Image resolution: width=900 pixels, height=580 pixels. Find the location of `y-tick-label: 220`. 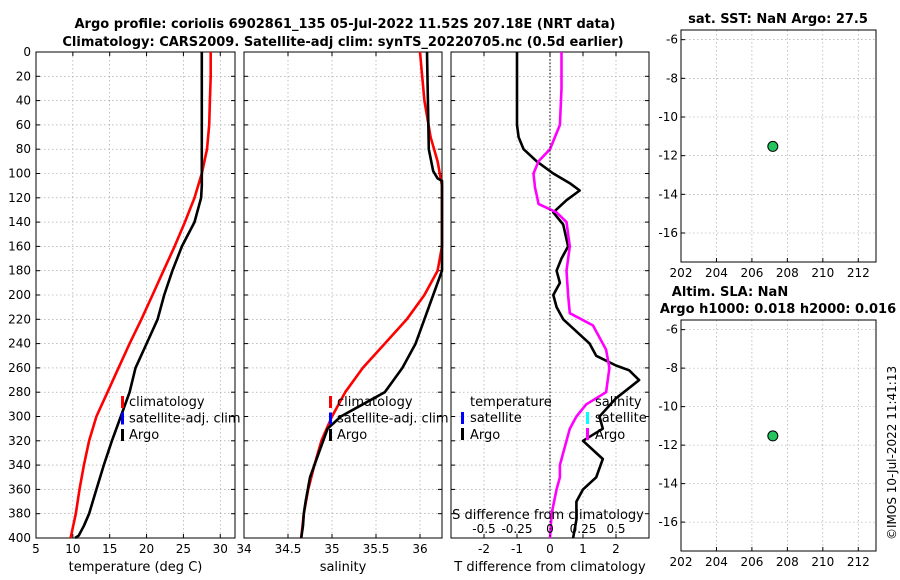

y-tick-label: 220 is located at coordinates (19, 319).